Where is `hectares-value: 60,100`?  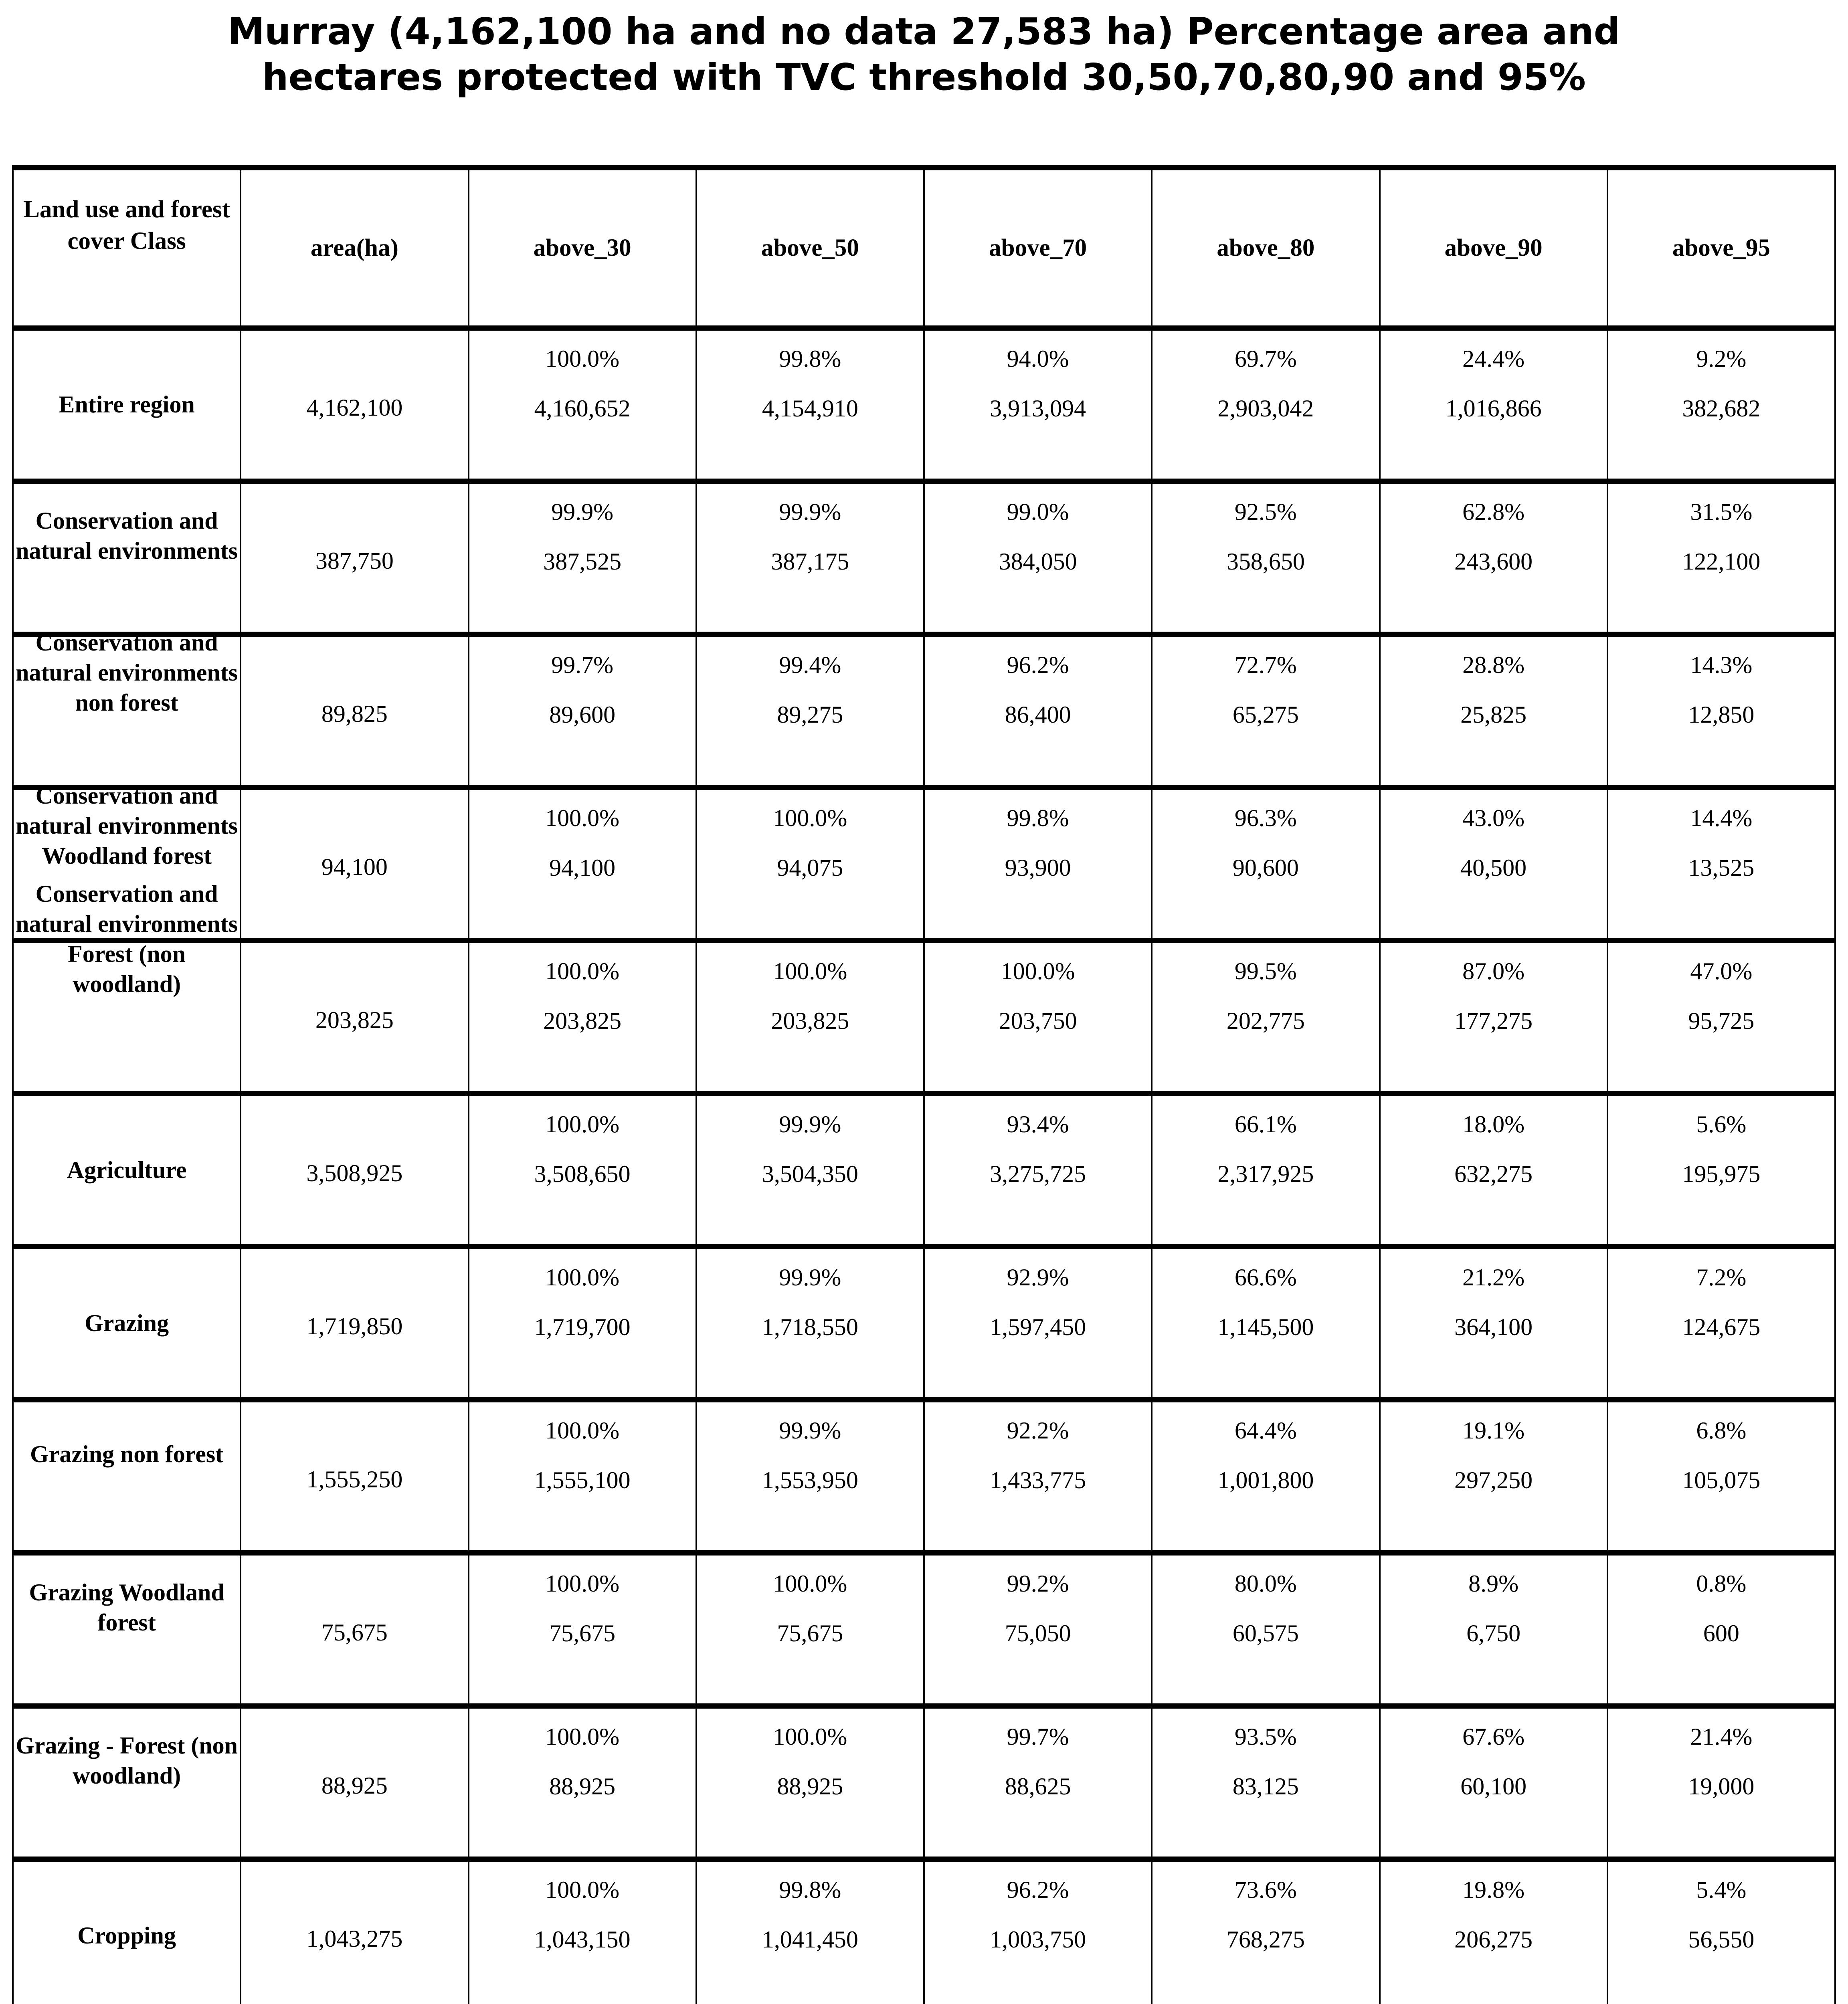
hectares-value: 60,100 is located at coordinates (1493, 1786).